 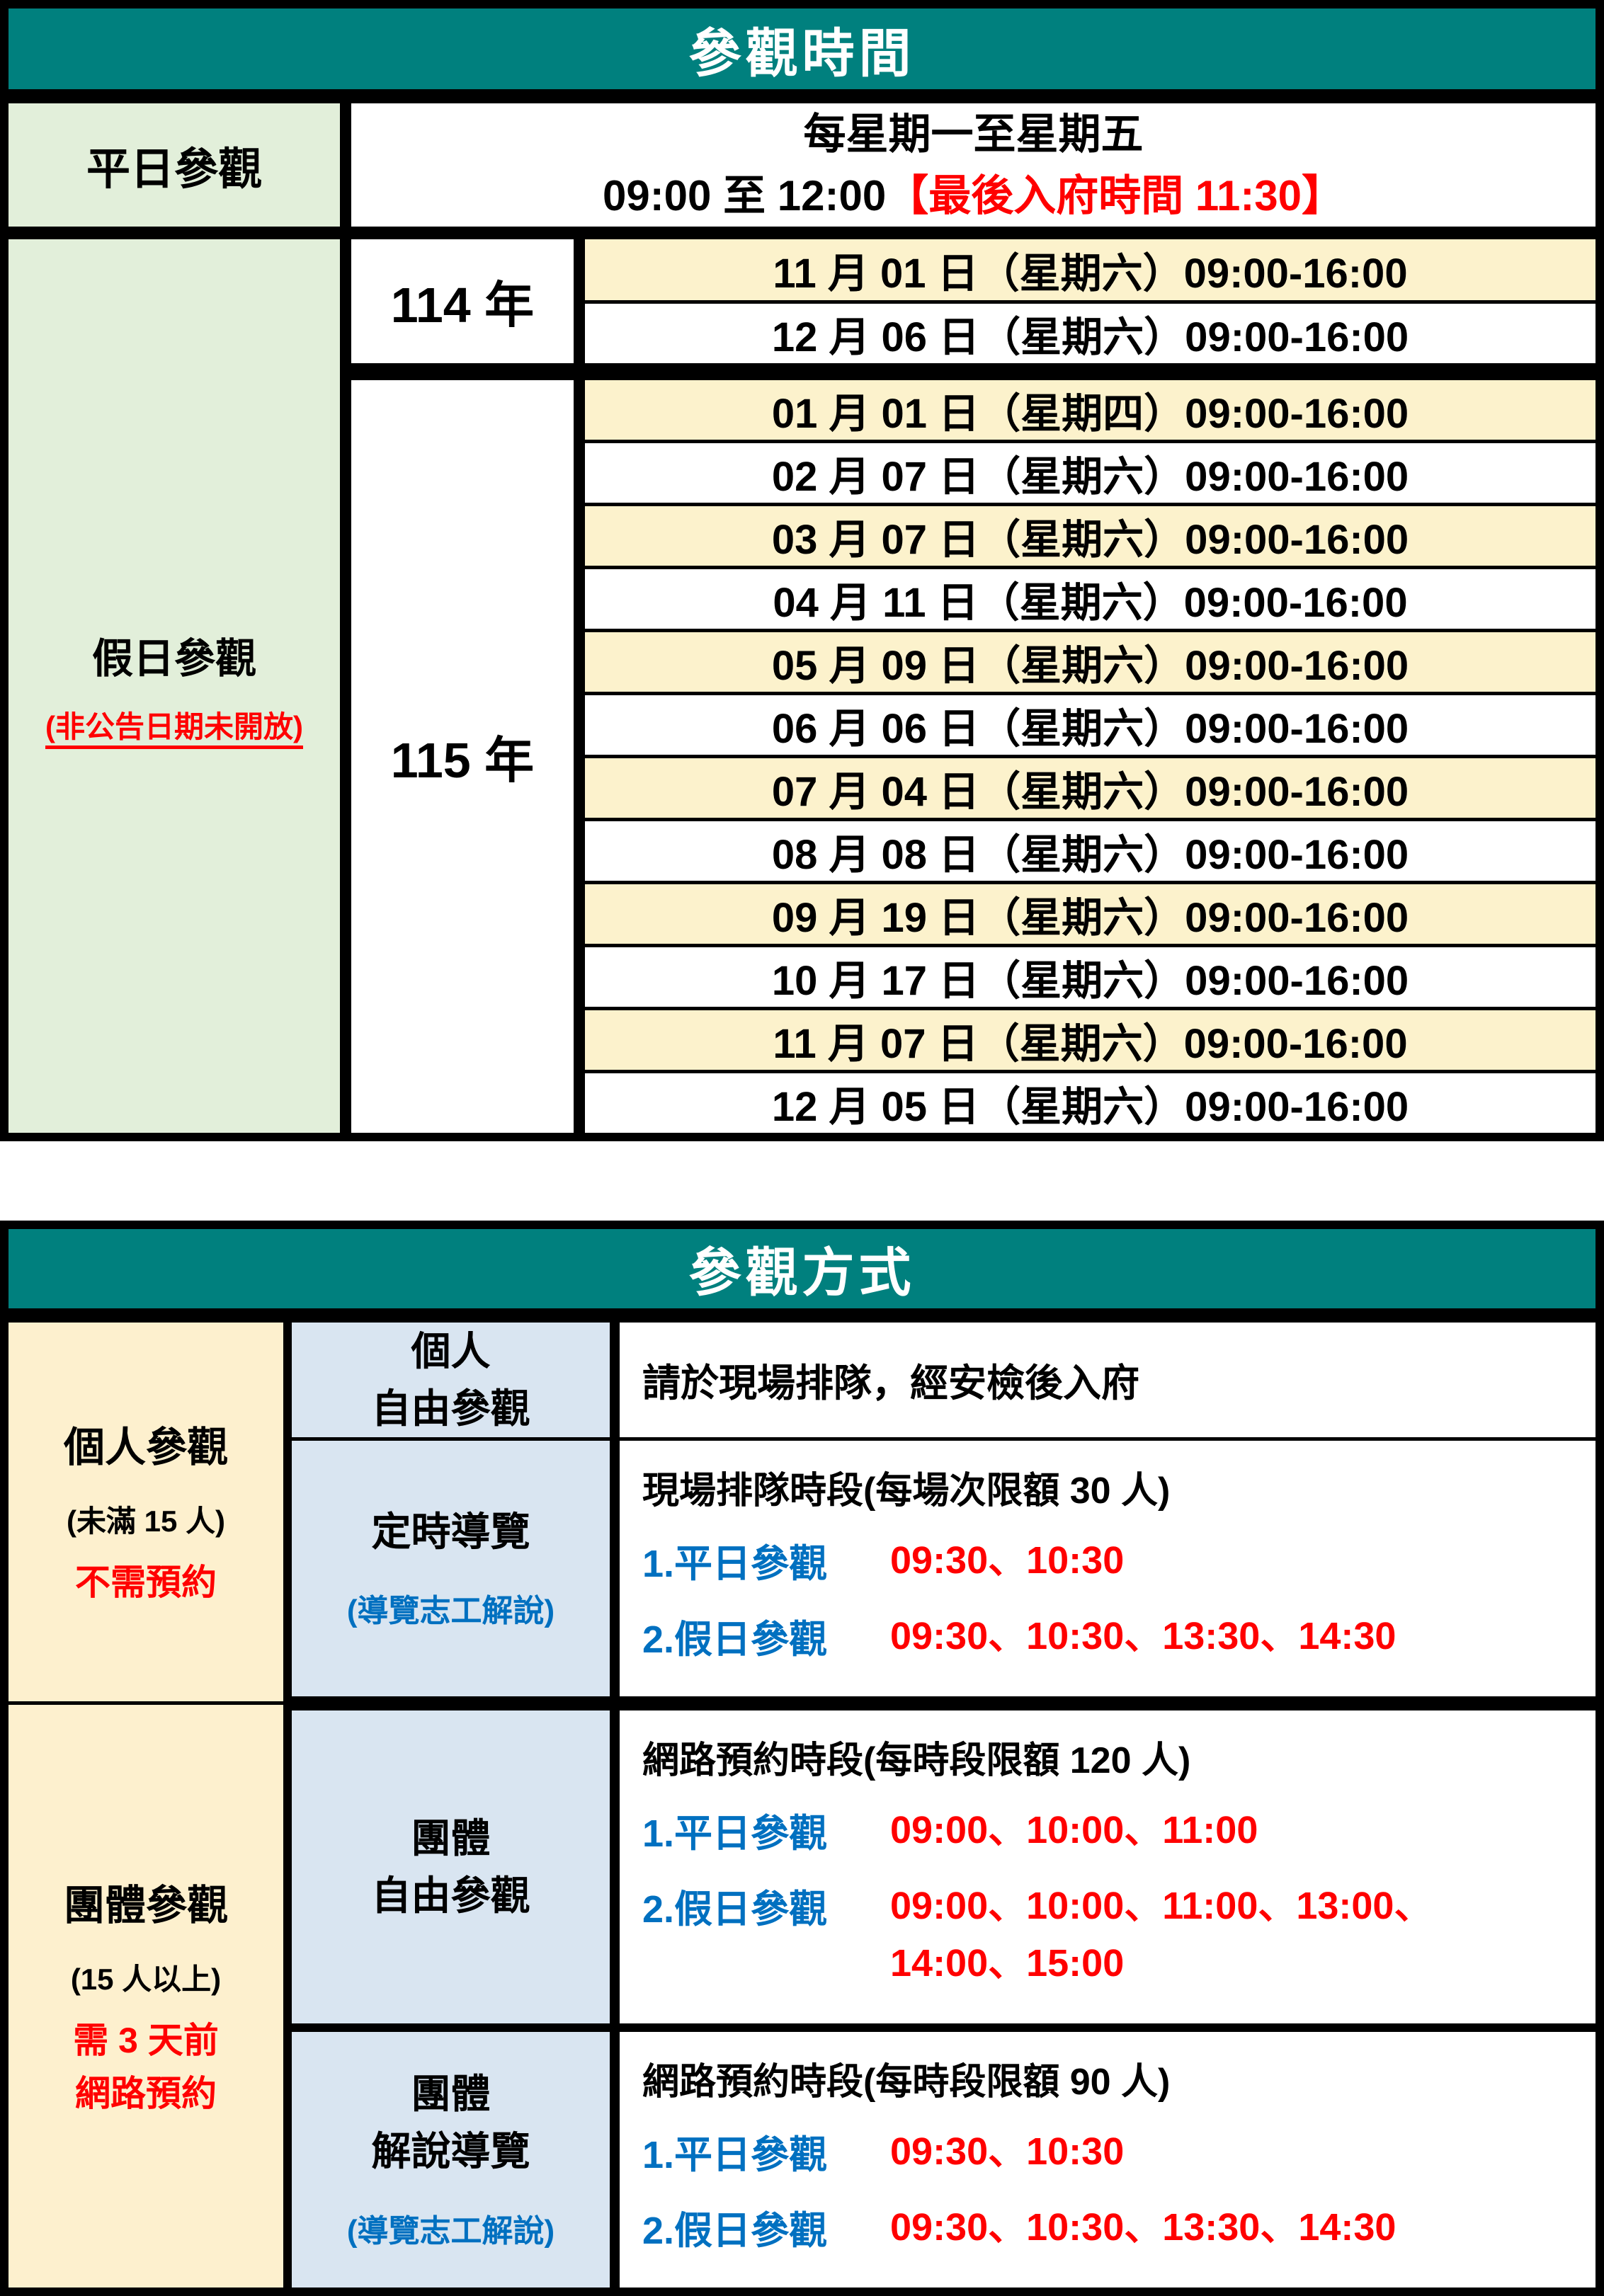 I want to click on group-guided-tour-type: 團體 解說導覽 (導覽志工解說), so click(x=454, y=2159).